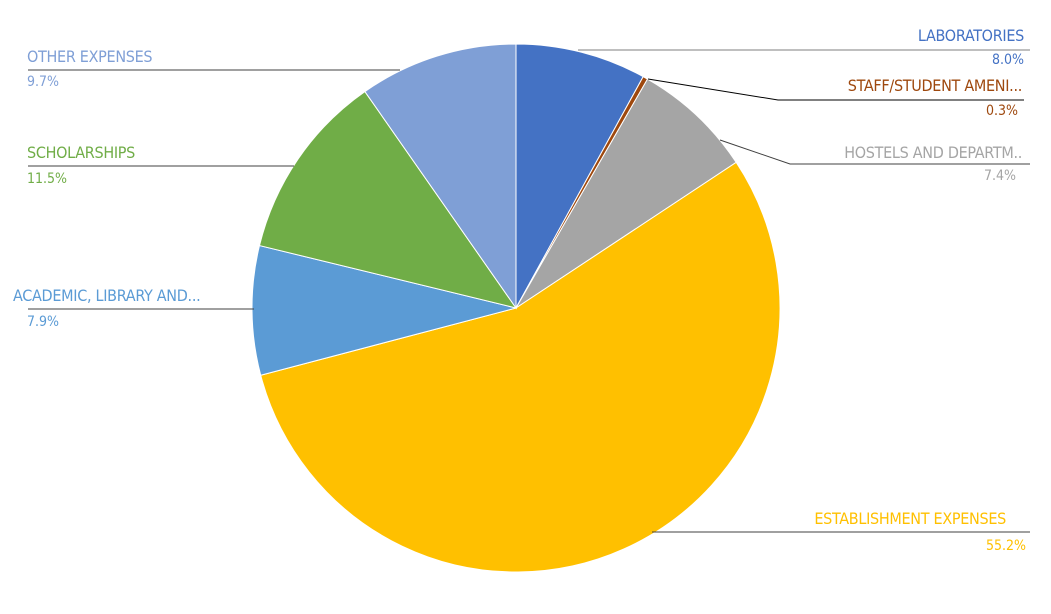 The image size is (1051, 614). Describe the element at coordinates (970, 35) in the screenshot. I see `label-laboratories: LABORATORIES` at that location.